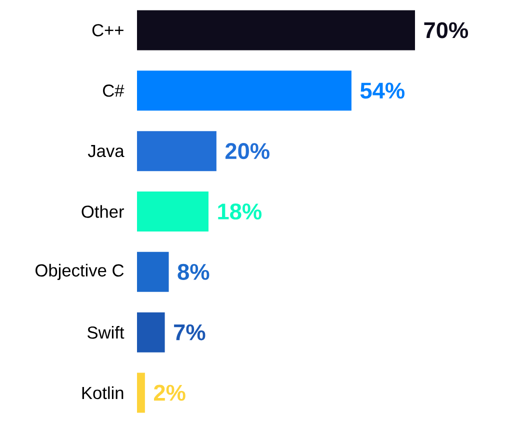 The image size is (525, 423). Describe the element at coordinates (113, 90) in the screenshot. I see `y-tick-label: C#` at that location.